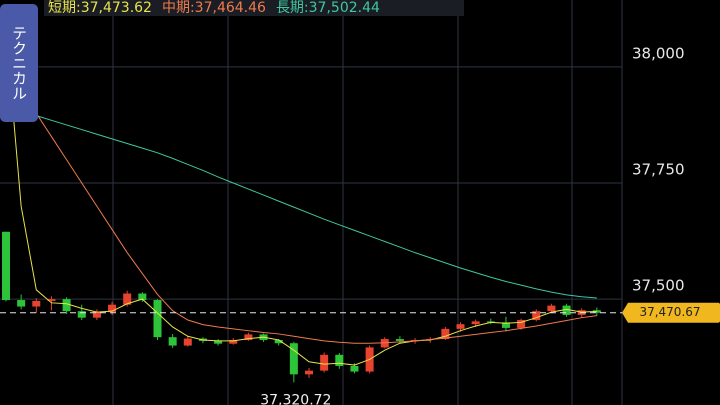 This screenshot has width=720, height=405. What do you see at coordinates (295, 398) in the screenshot?
I see `low-annotation: 37,320.72` at bounding box center [295, 398].